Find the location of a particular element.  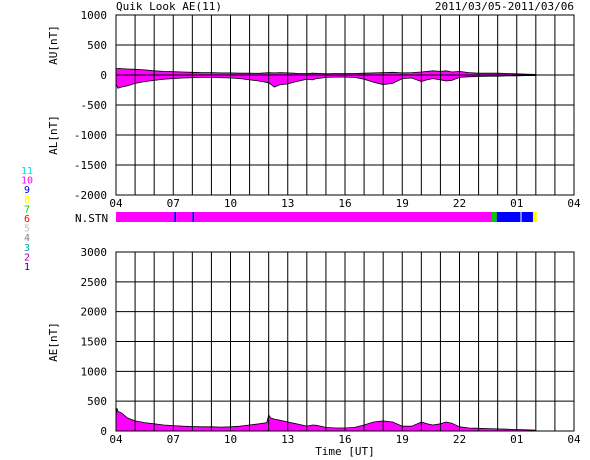

station-legend-number: 4 is located at coordinates (27, 238).